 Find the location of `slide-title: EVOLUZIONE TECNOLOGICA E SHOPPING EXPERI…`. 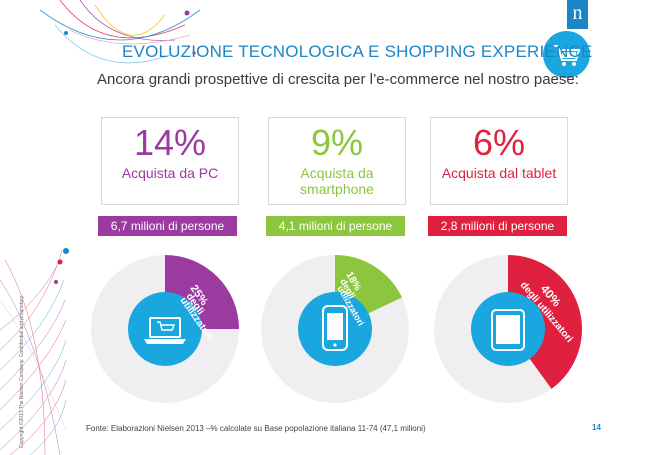

slide-title: EVOLUZIONE TECNOLOGICA E SHOPPING EXPERI… is located at coordinates (357, 51).